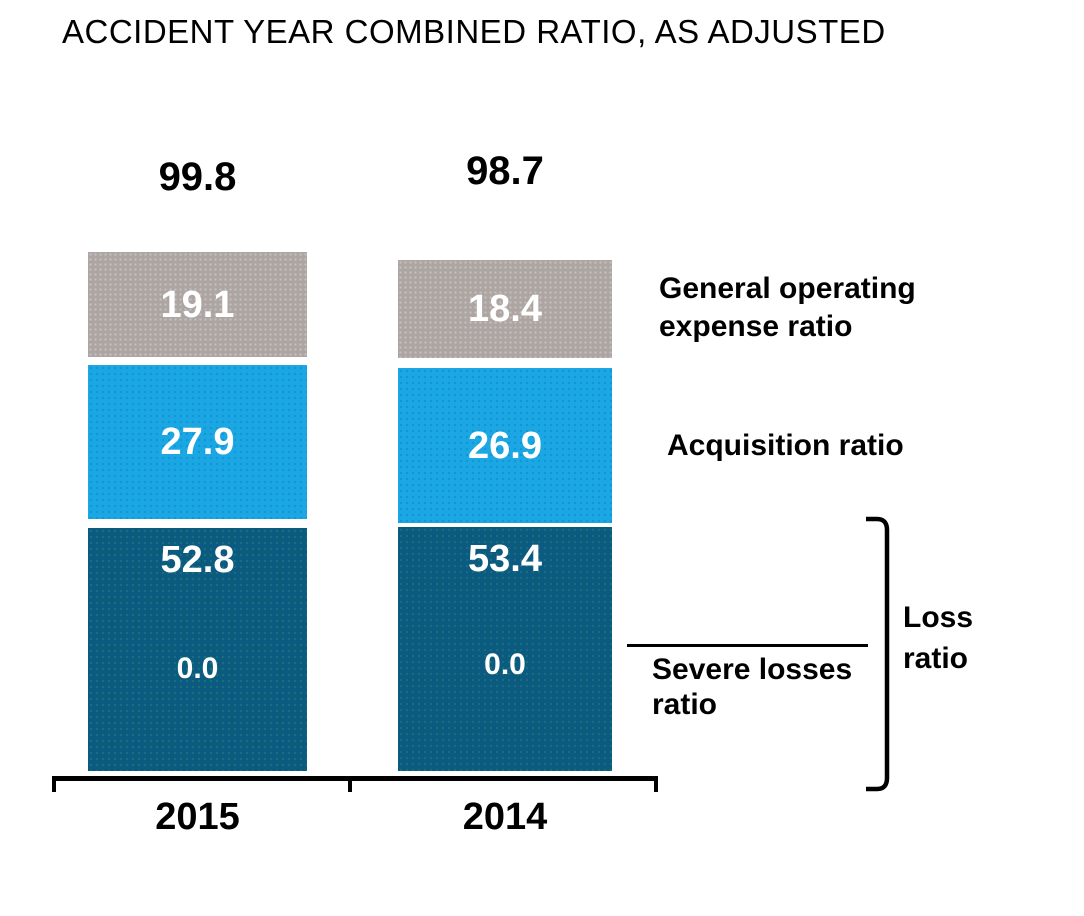  I want to click on x-axis-line, so click(355, 778).